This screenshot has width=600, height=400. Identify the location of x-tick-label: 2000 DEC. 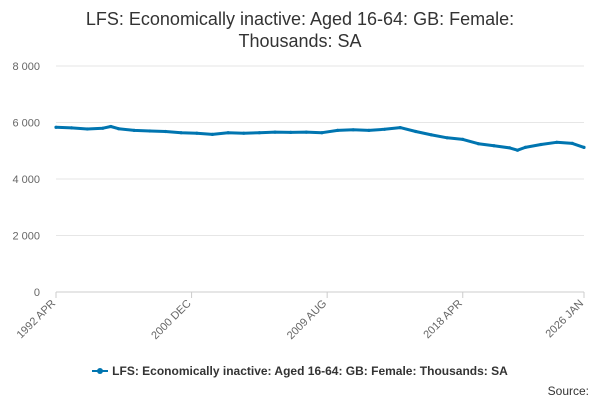
(171, 320).